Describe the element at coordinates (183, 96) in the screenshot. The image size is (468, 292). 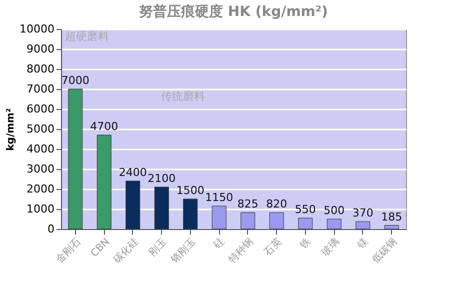
I see `annotation: 传统磨料` at that location.